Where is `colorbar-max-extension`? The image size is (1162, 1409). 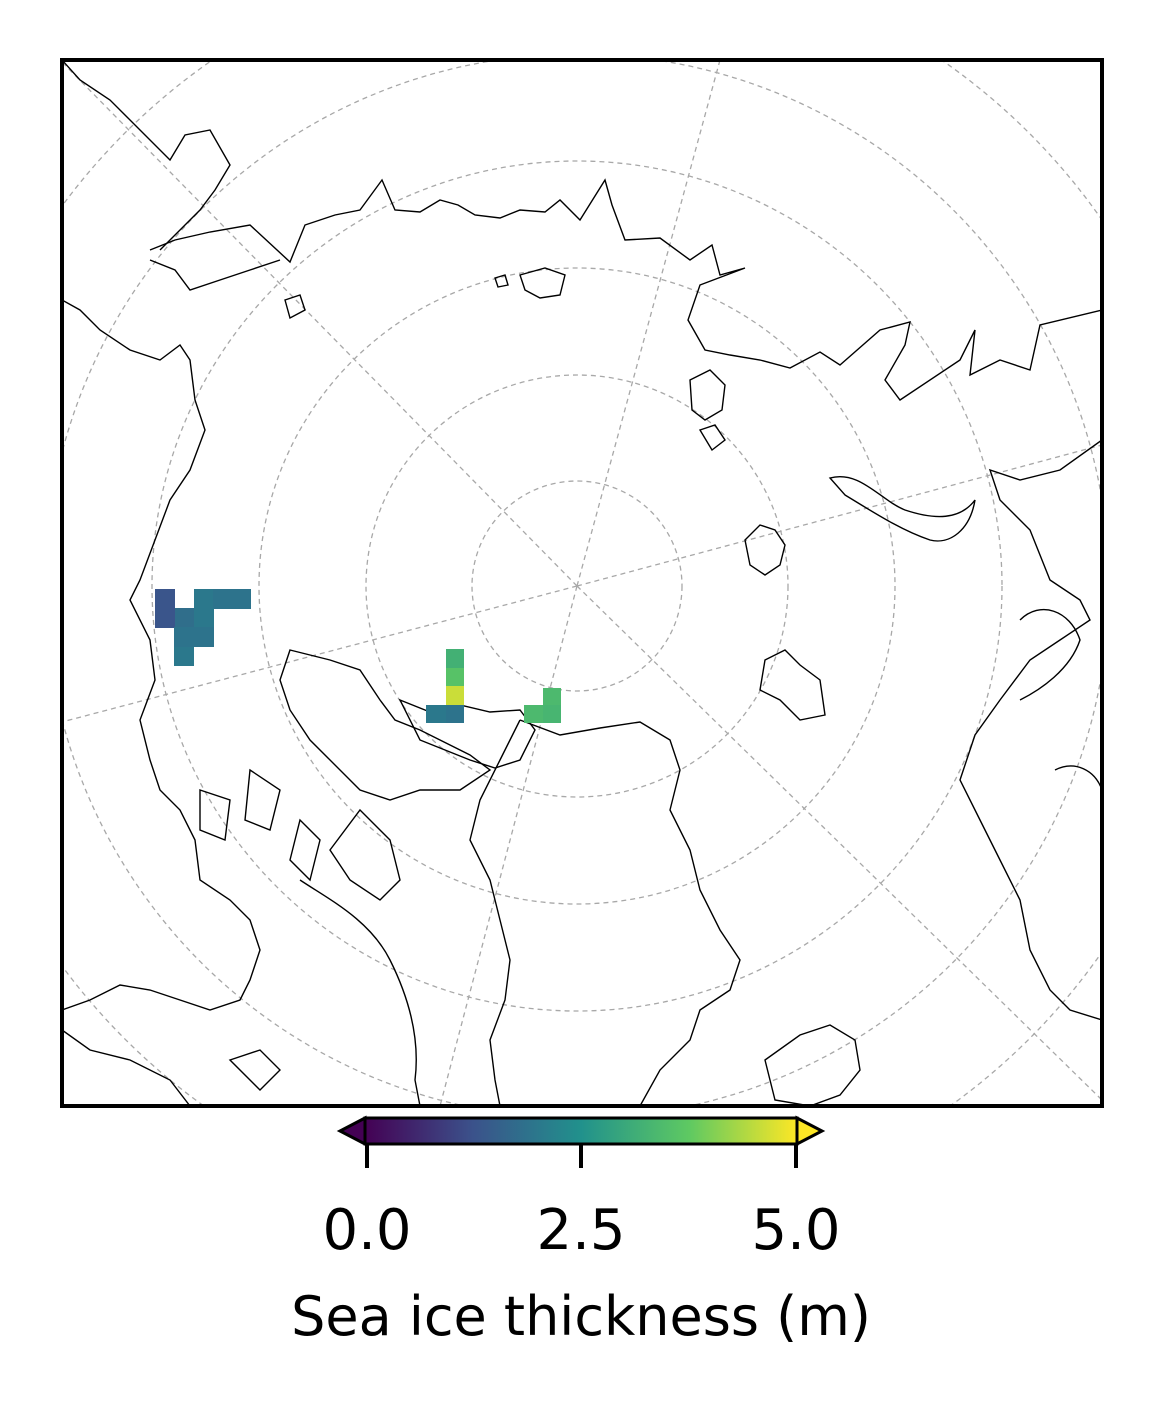
colorbar-max-extension is located at coordinates (810, 1131).